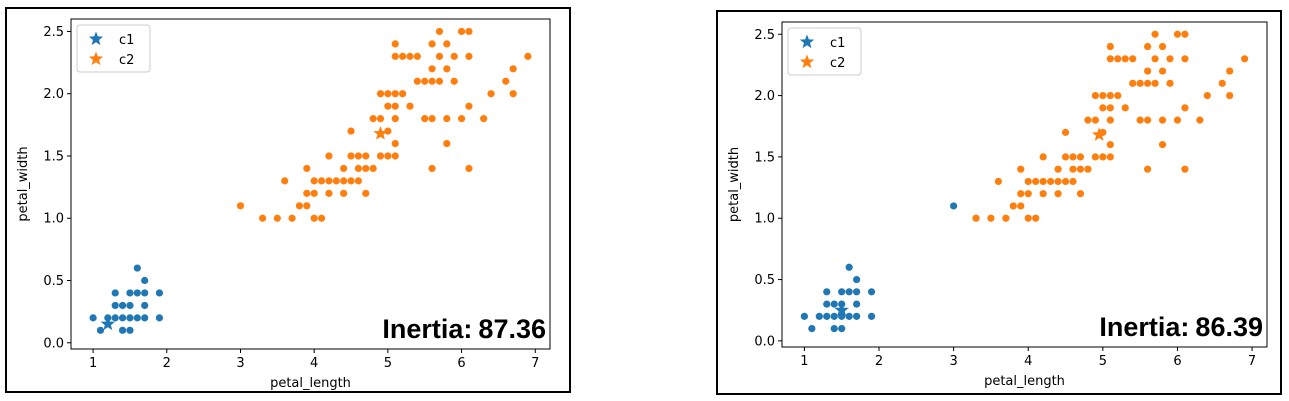  I want to click on inertia-annotation: Inertia: 87.36, so click(464, 329).